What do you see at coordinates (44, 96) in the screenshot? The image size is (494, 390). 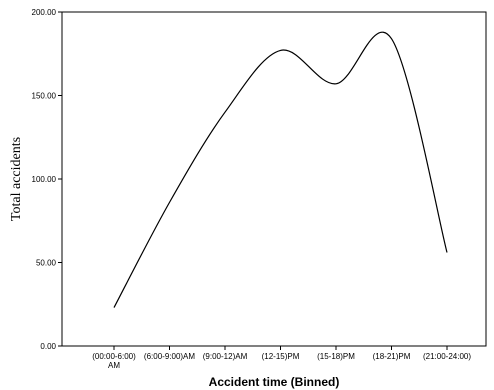 I see `y-tick-label: 150.00` at bounding box center [44, 96].